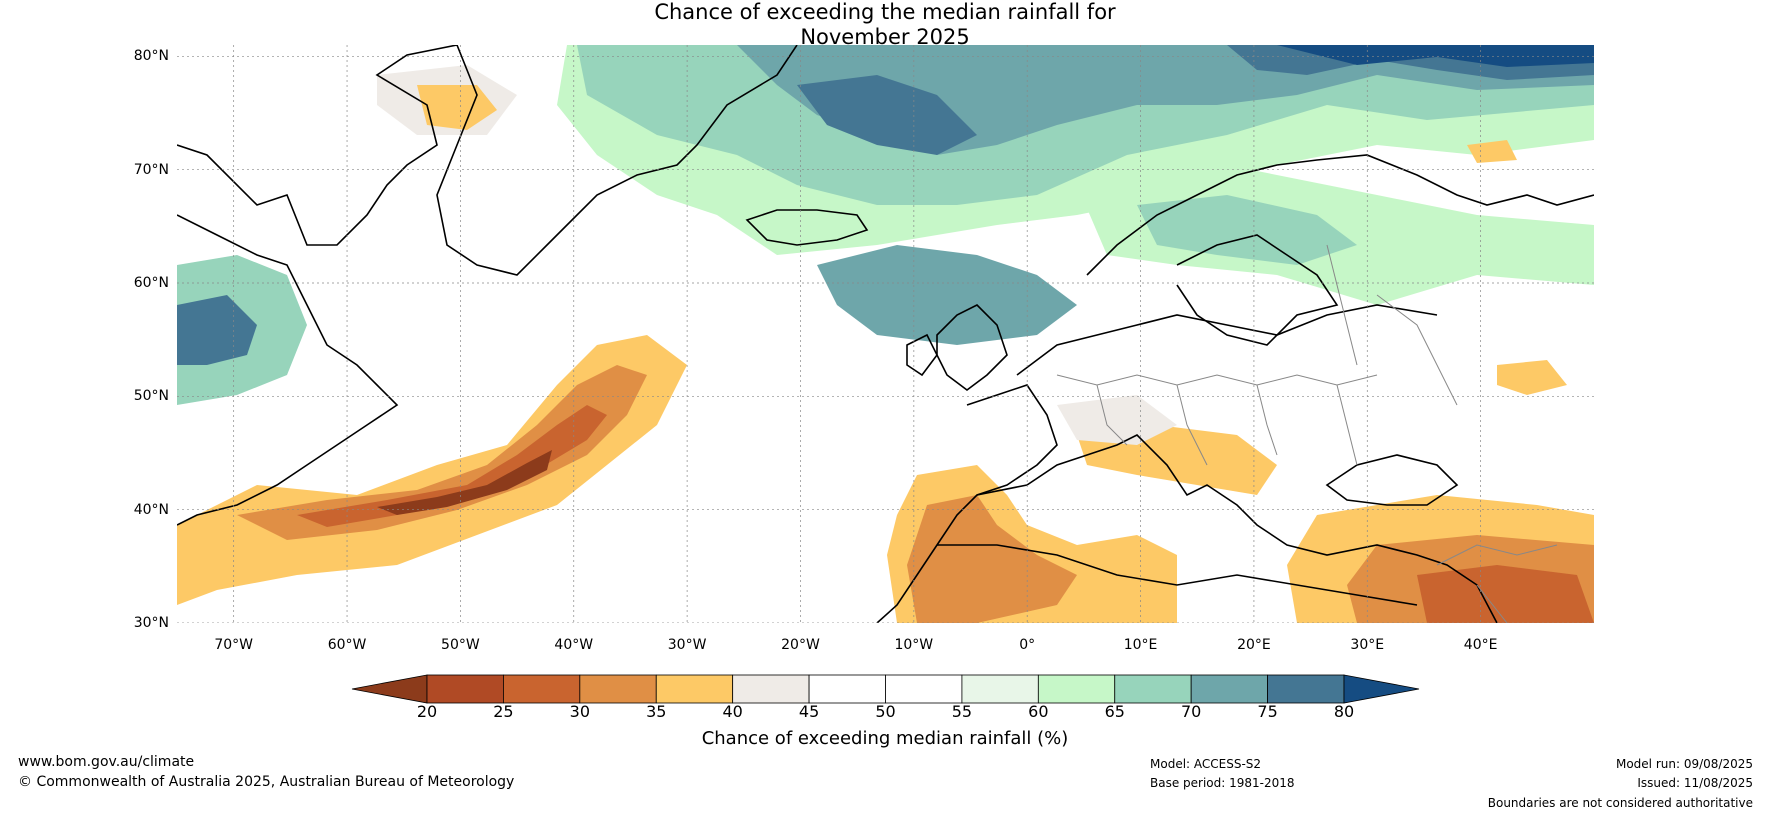 This screenshot has height=816, width=1770. What do you see at coordinates (464, 482) in the screenshot?
I see `dry-region-atlantic-darkest` at bounding box center [464, 482].